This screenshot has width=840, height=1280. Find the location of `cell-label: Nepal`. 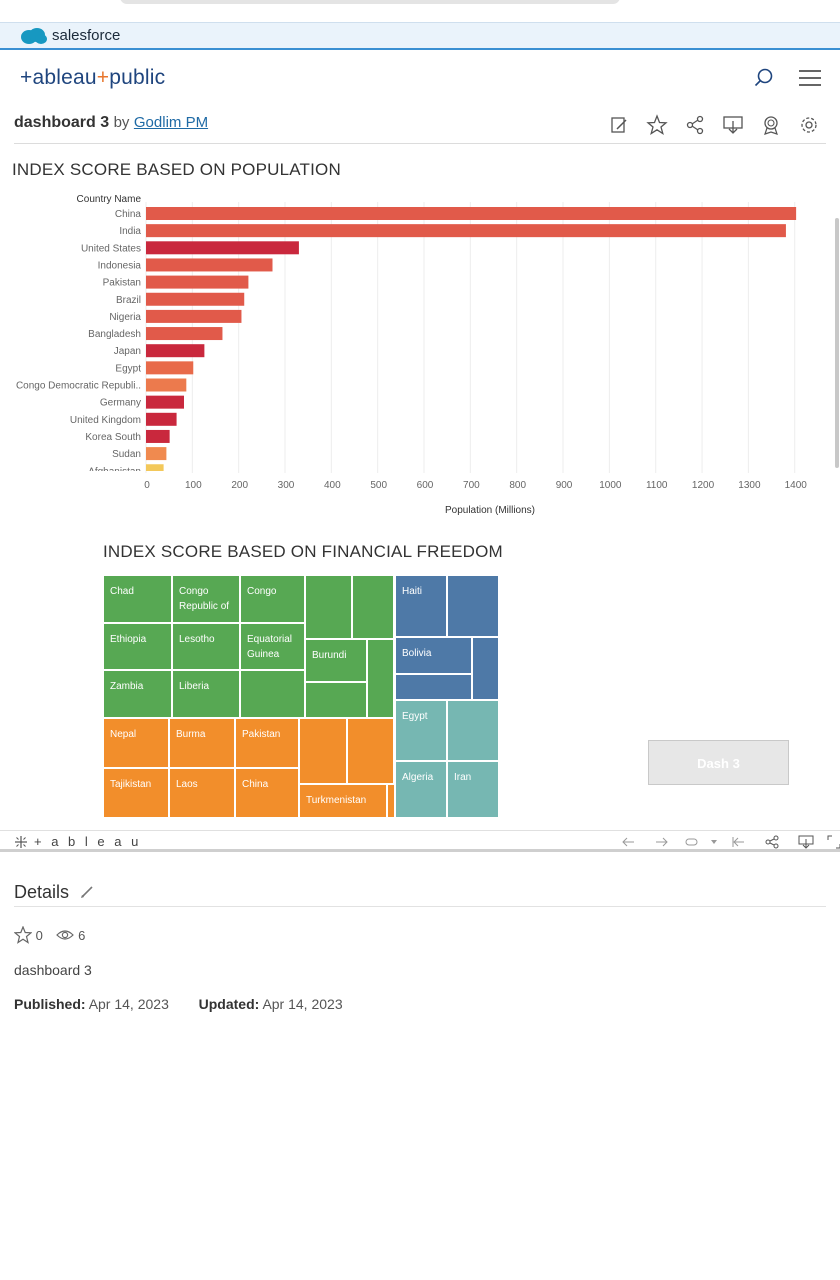

cell-label: Nepal is located at coordinates (123, 734).